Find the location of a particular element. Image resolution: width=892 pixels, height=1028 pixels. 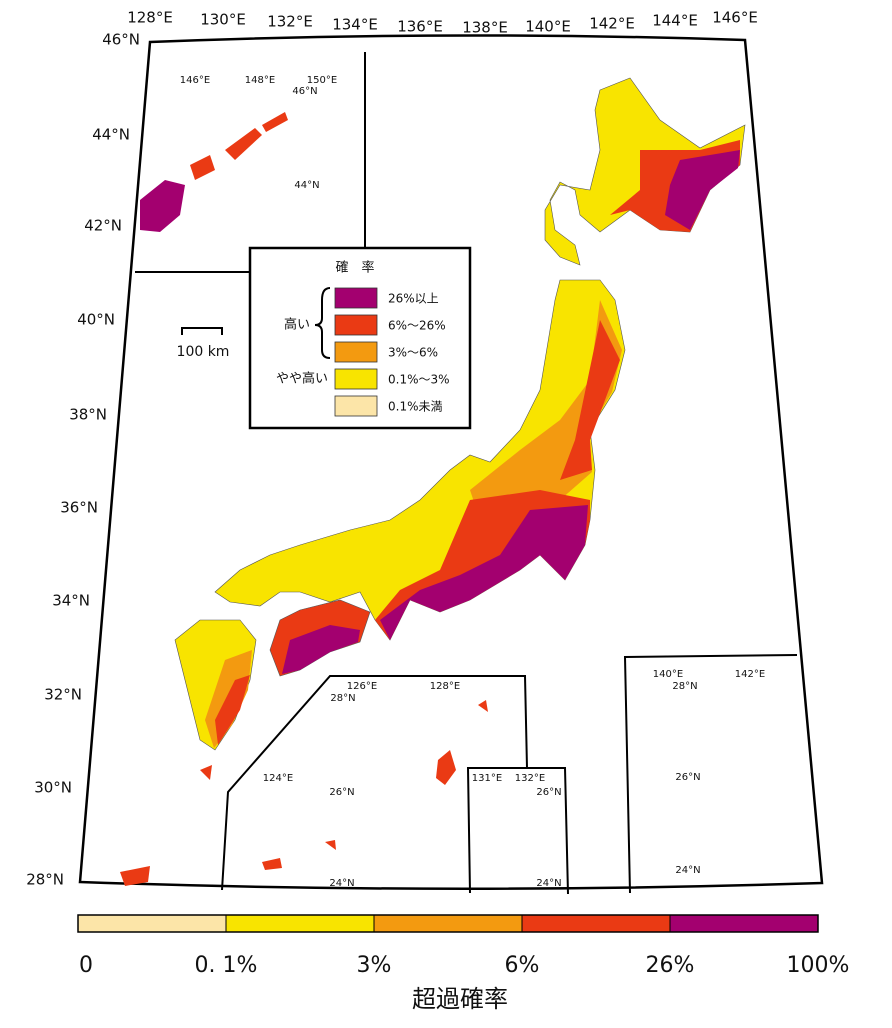

southern-islands is located at coordinates (304, 793).